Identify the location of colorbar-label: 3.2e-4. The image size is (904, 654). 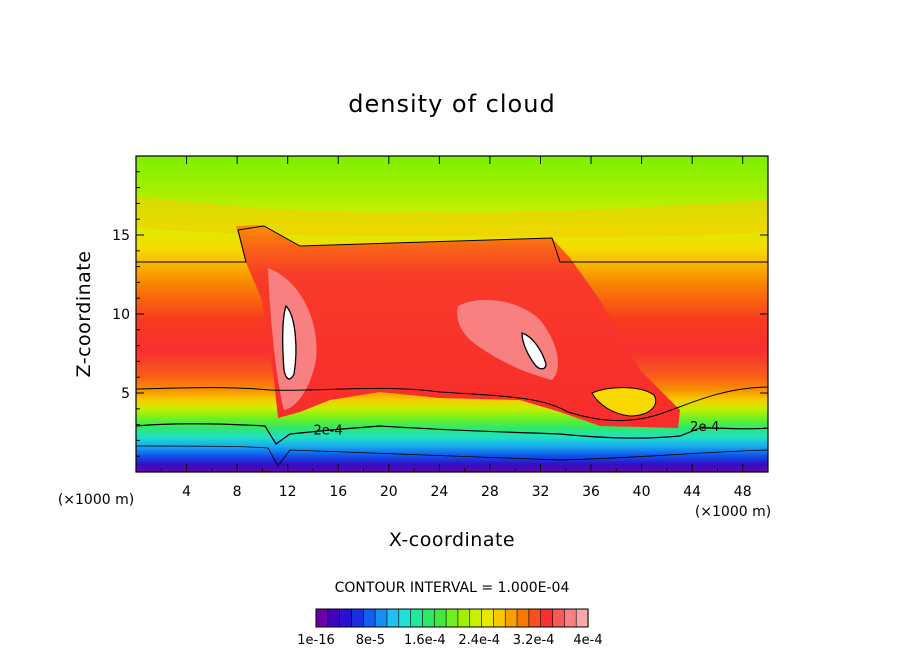
(534, 640).